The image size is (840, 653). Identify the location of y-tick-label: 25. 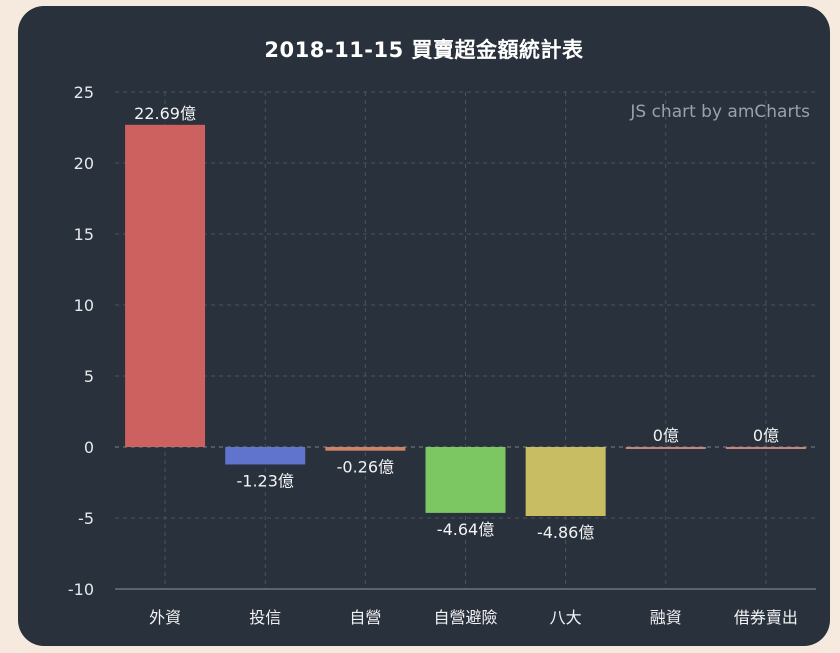
(84, 92).